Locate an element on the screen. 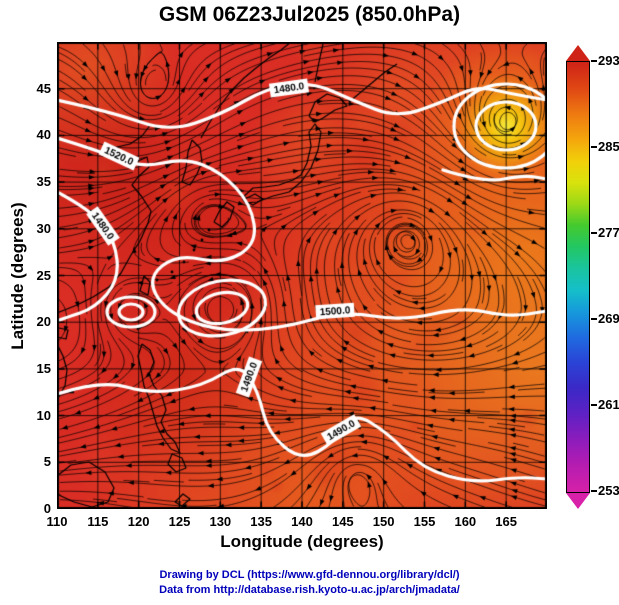 Image resolution: width=619 pixels, height=605 pixels. y-tick-label: 35 is located at coordinates (43, 182).